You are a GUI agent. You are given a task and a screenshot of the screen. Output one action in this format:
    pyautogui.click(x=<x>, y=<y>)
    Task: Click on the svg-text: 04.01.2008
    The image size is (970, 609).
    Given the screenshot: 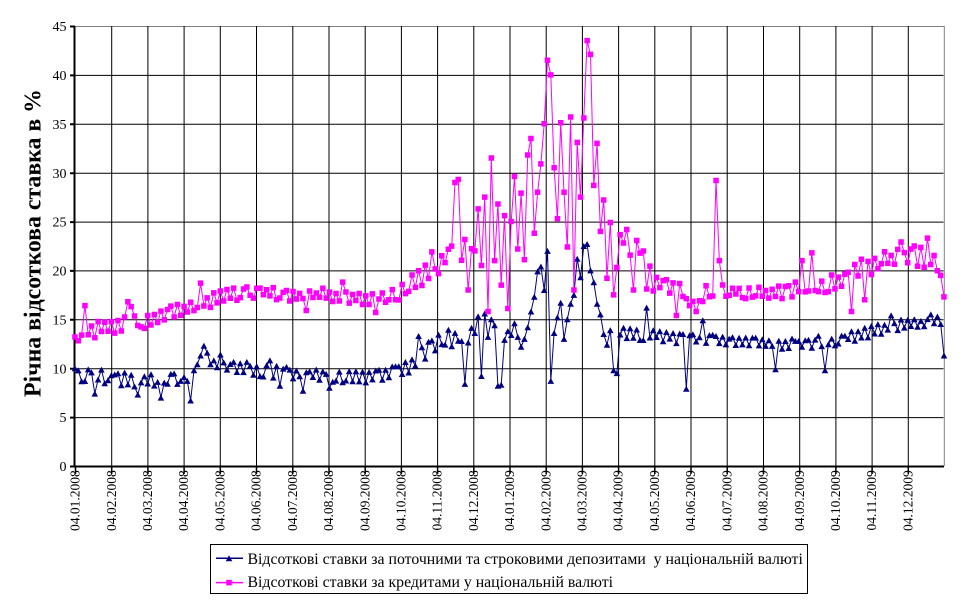 What is the action you would take?
    pyautogui.click(x=75, y=500)
    